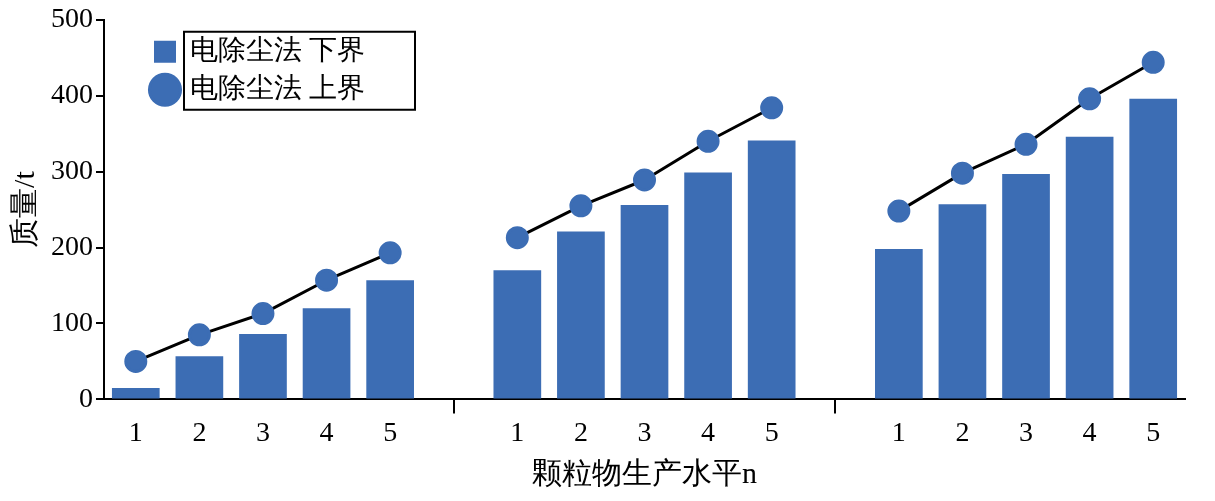  I want to click on x-axis-title: 颗粒物生产水平n, so click(644, 472).